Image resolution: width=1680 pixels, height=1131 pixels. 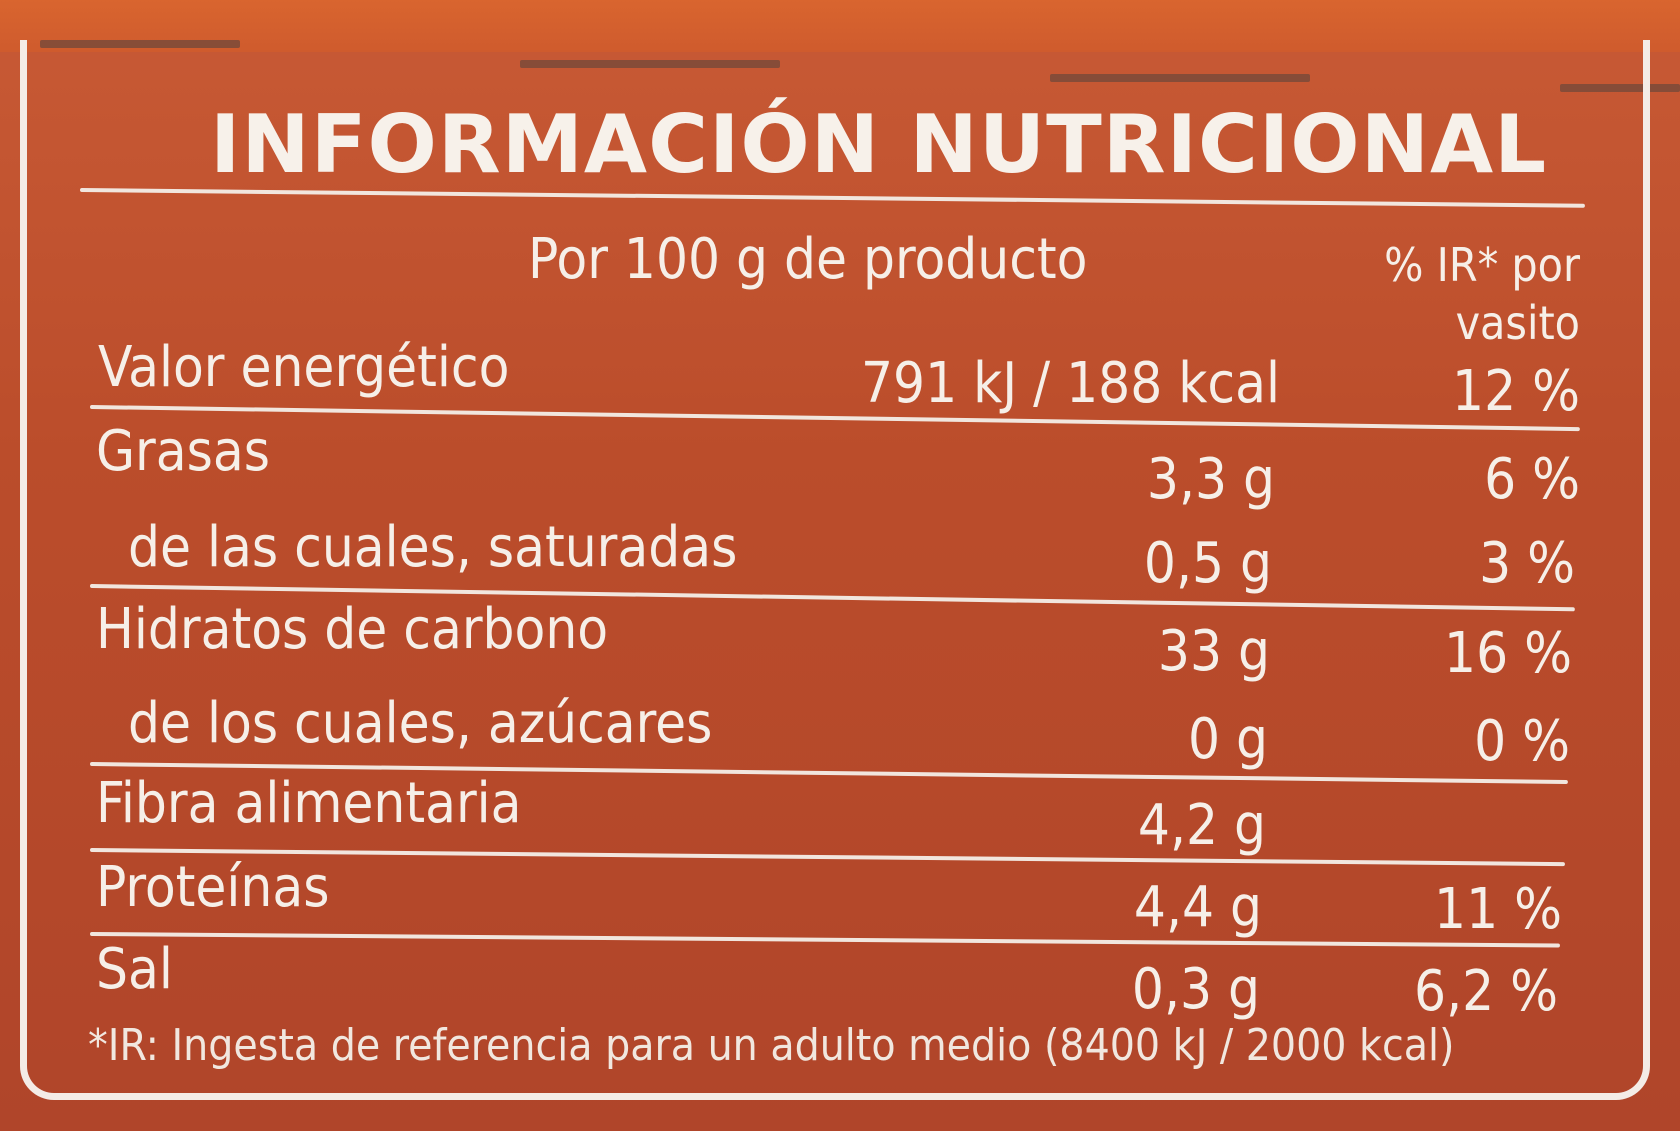 I want to click on row-protein-ir: 11 %, so click(x=1498, y=909).